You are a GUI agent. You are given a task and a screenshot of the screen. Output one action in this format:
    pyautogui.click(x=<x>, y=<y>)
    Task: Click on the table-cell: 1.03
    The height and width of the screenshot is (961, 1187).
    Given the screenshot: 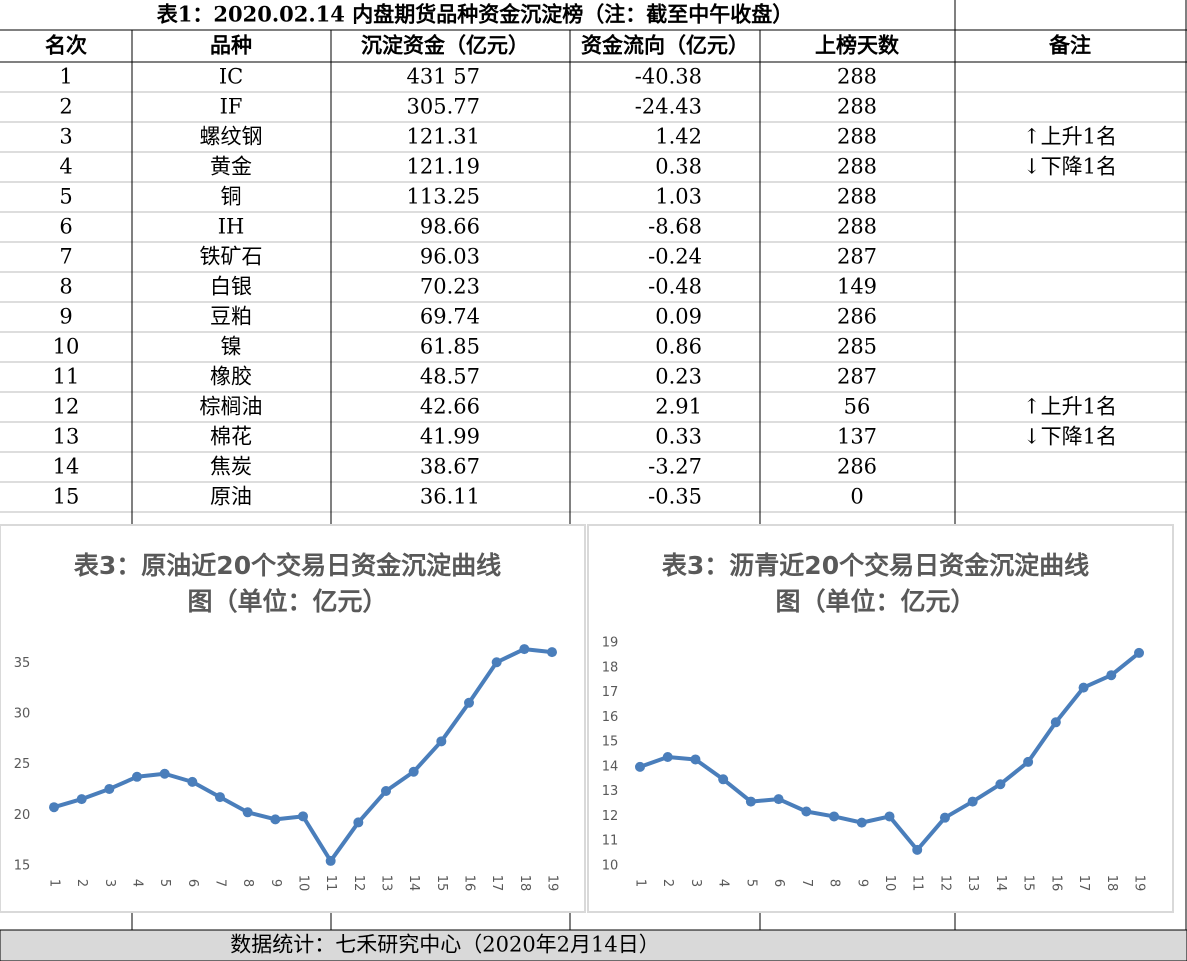 What is the action you would take?
    pyautogui.click(x=678, y=197)
    